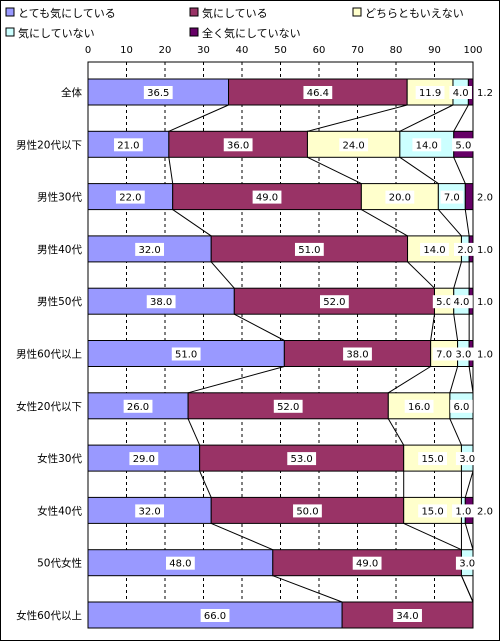 The height and width of the screenshot is (641, 500). Describe the element at coordinates (71, 92) in the screenshot. I see `category-label: 全体` at that location.